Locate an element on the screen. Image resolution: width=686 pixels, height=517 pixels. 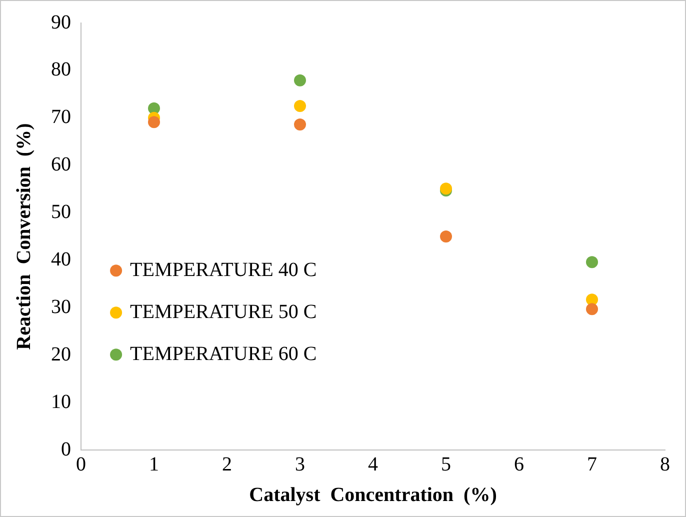
x-tick-label: 1 is located at coordinates (154, 464).